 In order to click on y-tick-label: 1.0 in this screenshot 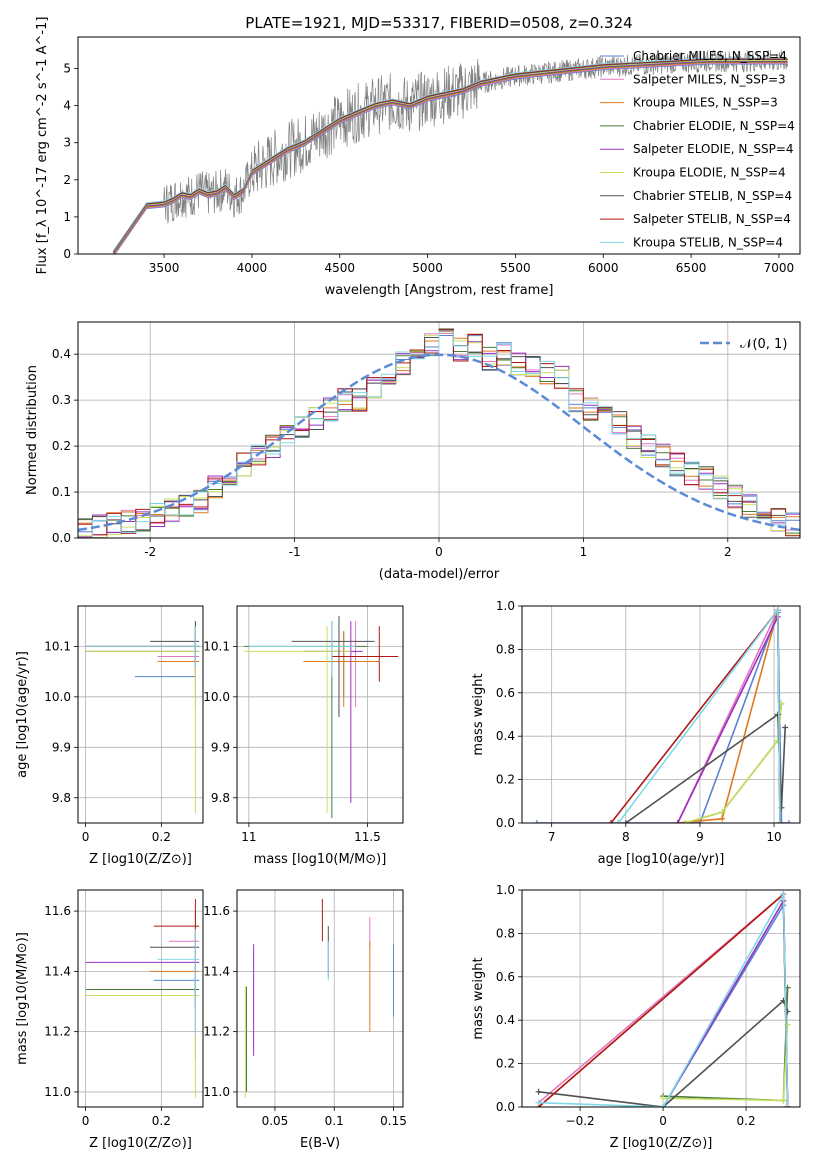, I will do `click(505, 890)`.